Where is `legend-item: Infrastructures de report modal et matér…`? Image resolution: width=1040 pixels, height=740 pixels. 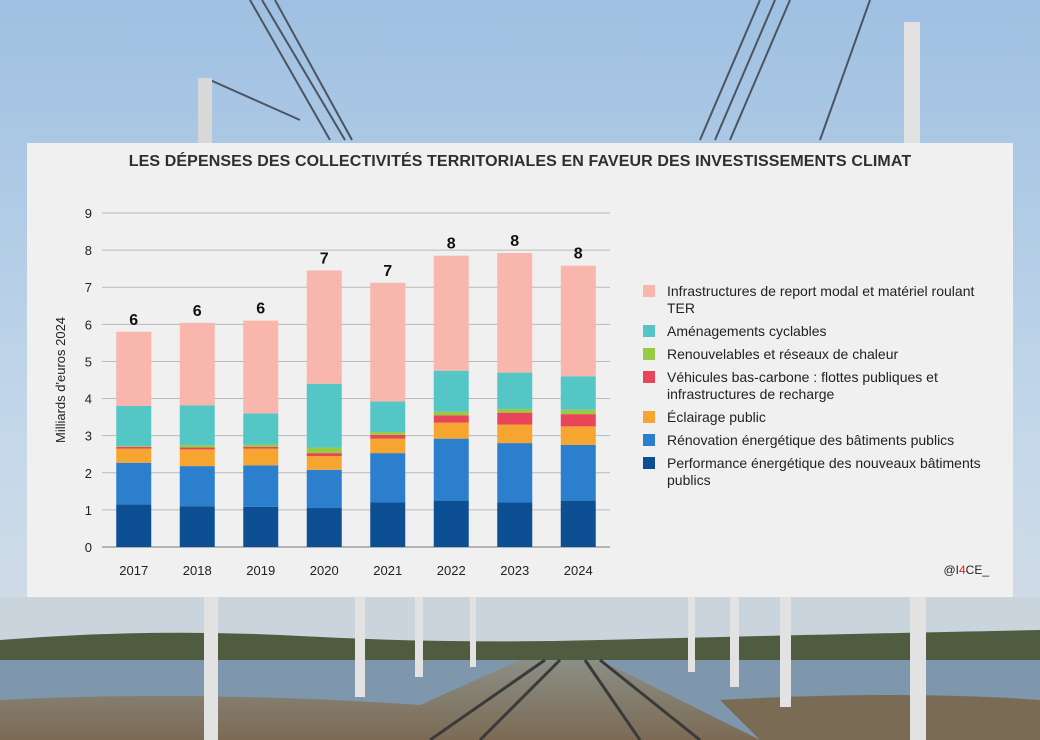
legend-item: Infrastructures de report modal et matér… is located at coordinates (811, 300).